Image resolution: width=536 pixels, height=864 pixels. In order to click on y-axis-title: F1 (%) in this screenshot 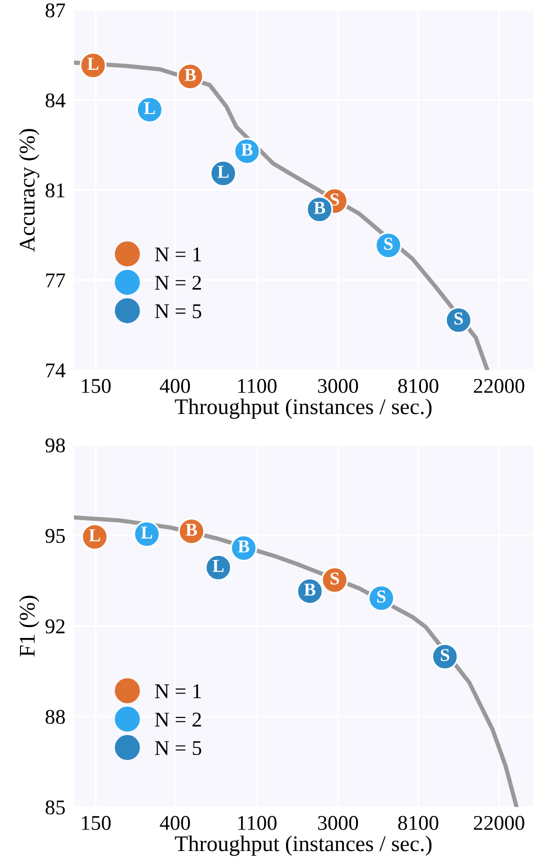, I will do `click(29, 626)`.